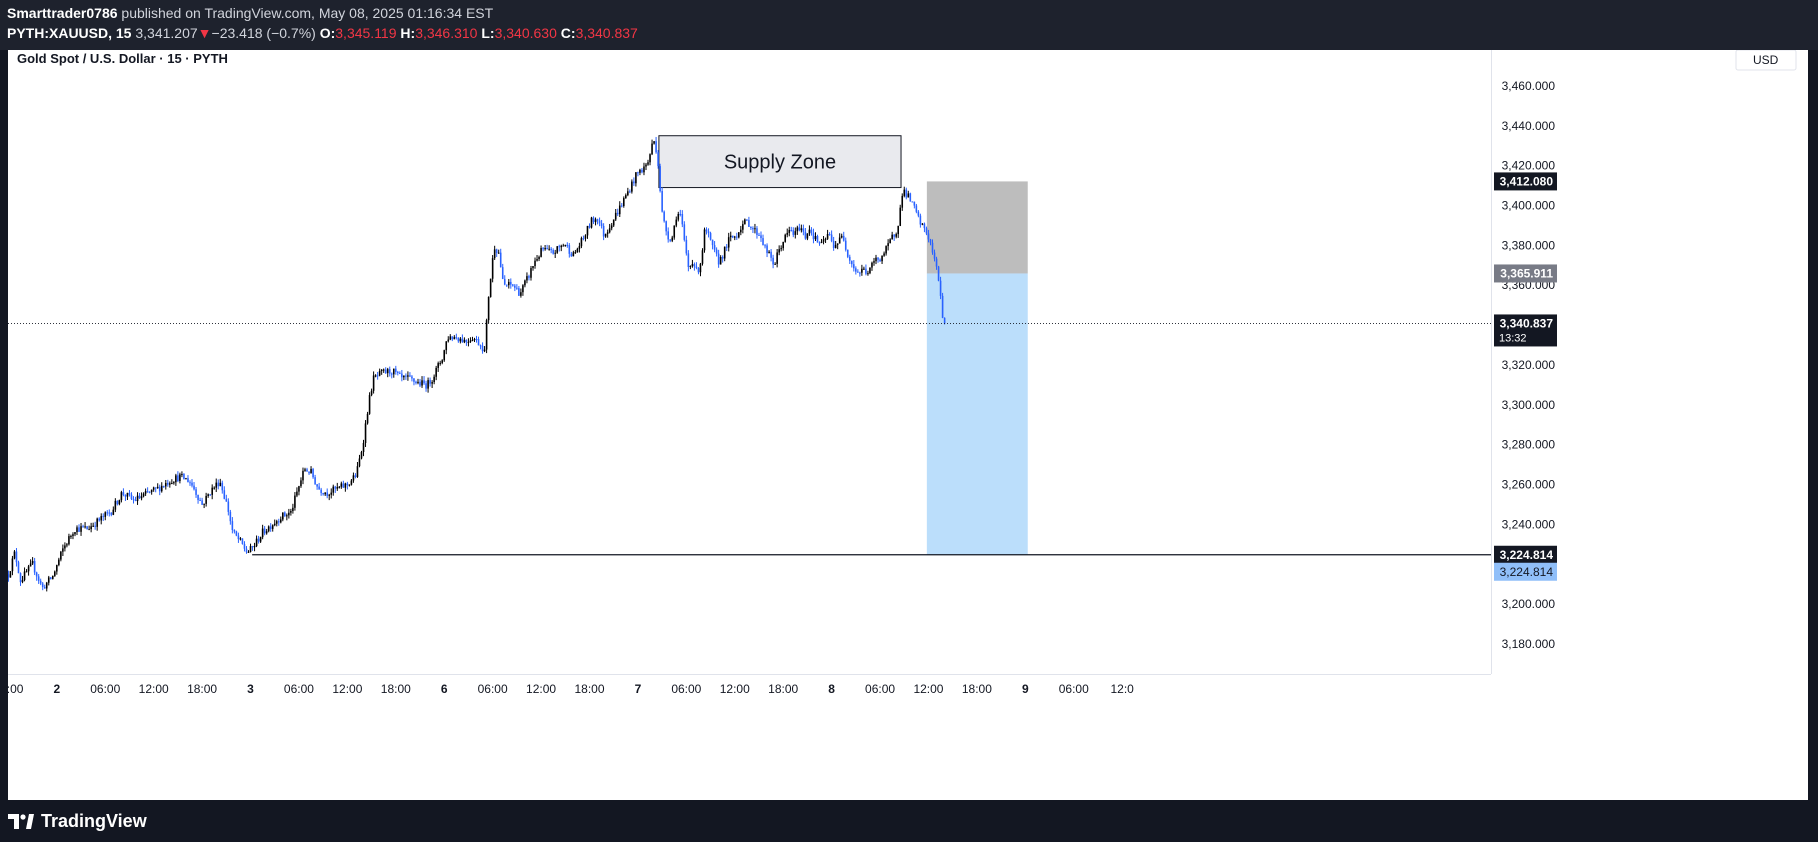 The image size is (1818, 842). What do you see at coordinates (21, 821) in the screenshot?
I see `tradingview-logo-icon` at bounding box center [21, 821].